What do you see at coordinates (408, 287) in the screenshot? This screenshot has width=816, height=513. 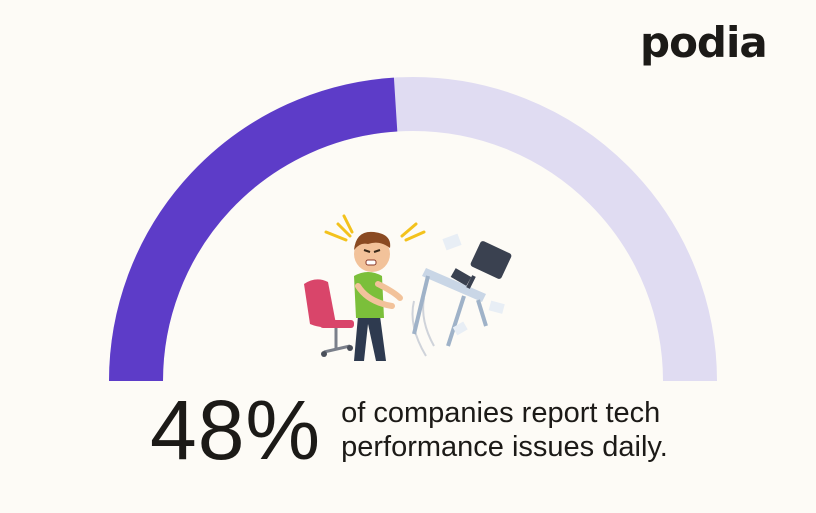 I see `frustrated-office-worker-icon` at bounding box center [408, 287].